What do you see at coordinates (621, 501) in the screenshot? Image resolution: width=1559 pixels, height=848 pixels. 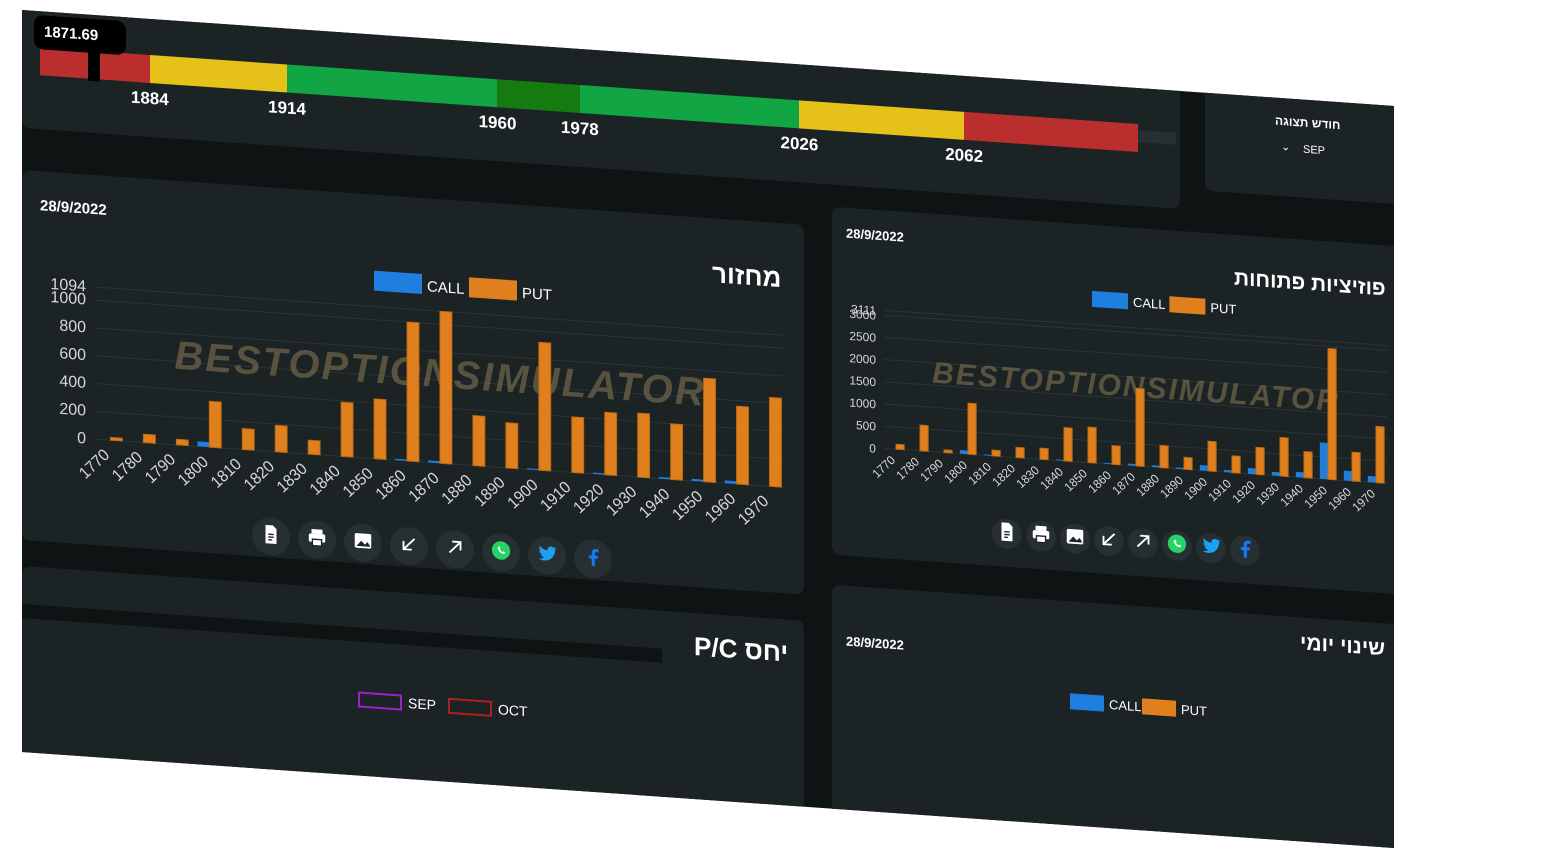 I see `x-tick-label: 1930` at bounding box center [621, 501].